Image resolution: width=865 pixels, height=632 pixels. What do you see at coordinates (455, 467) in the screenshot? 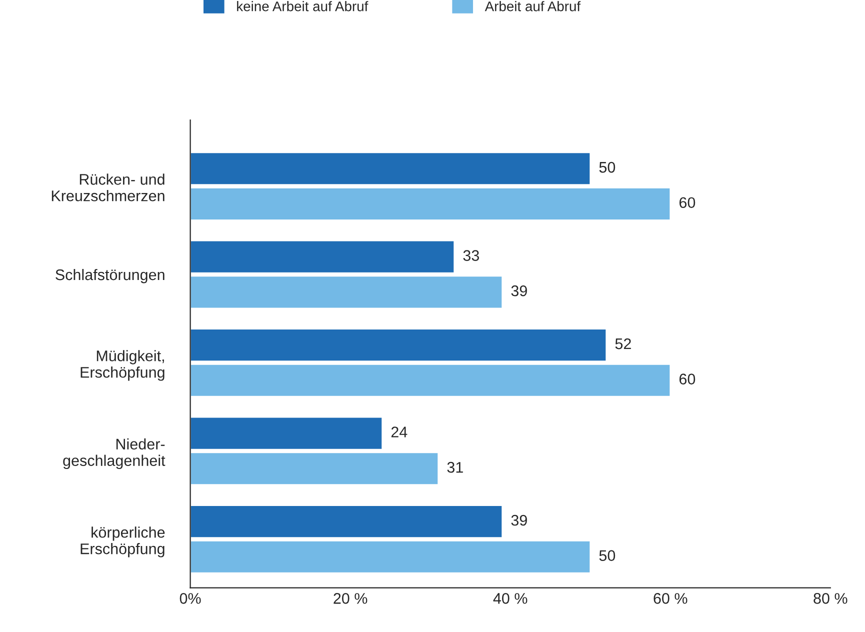
I see `data-label: 31` at bounding box center [455, 467].